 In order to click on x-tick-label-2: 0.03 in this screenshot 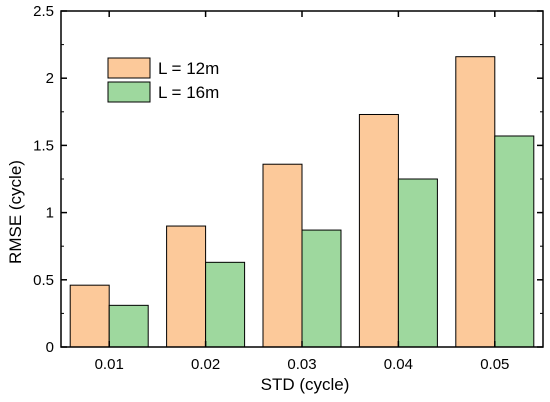, I will do `click(301, 364)`.